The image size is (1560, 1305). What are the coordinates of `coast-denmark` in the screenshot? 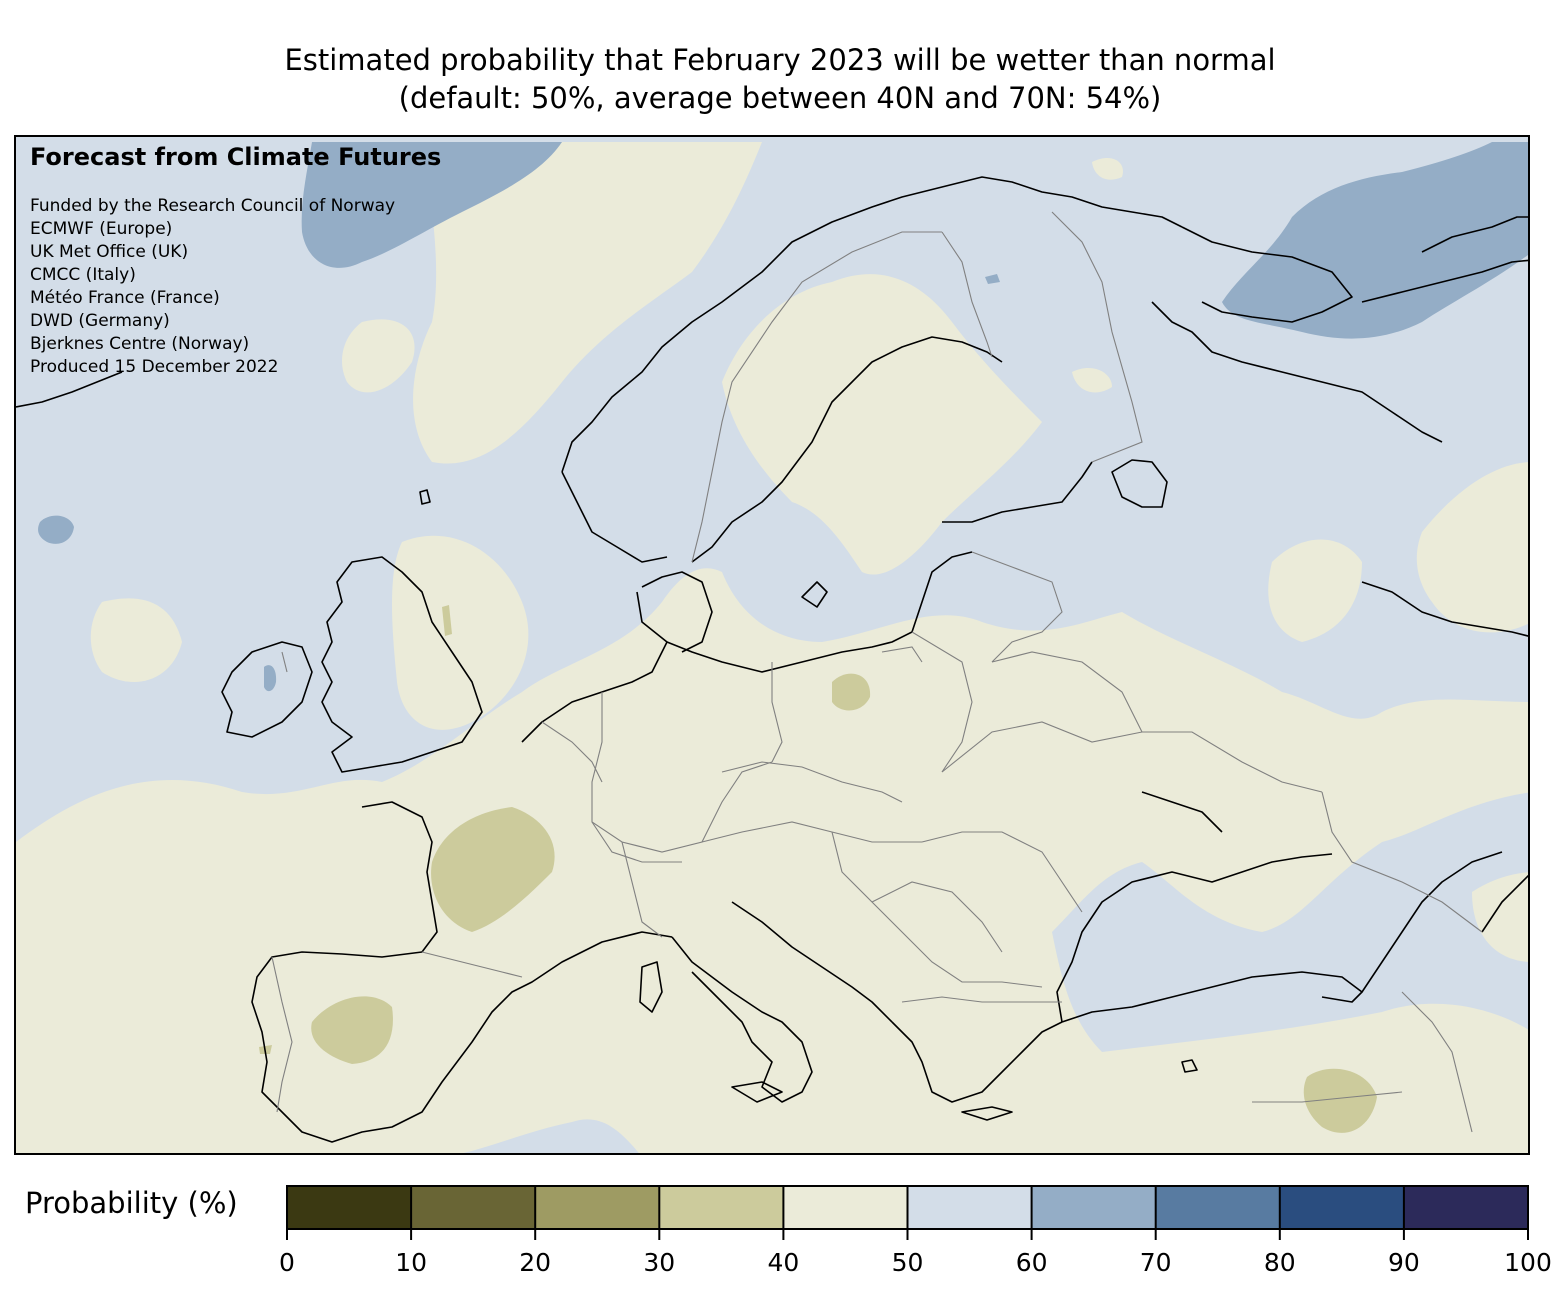 It's located at (677, 612).